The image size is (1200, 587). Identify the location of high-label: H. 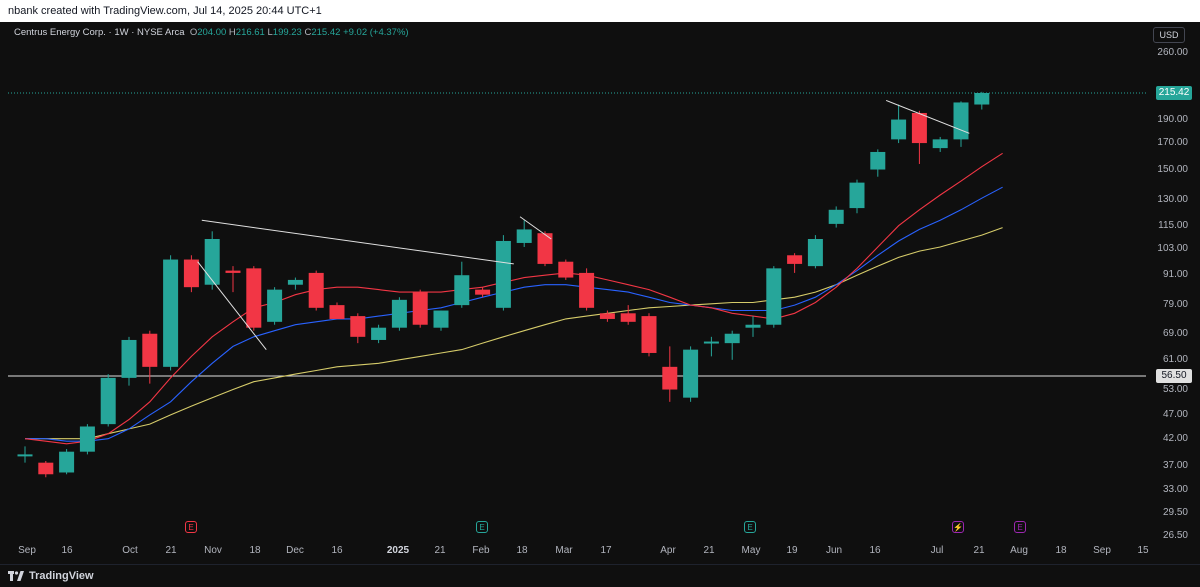
(232, 32).